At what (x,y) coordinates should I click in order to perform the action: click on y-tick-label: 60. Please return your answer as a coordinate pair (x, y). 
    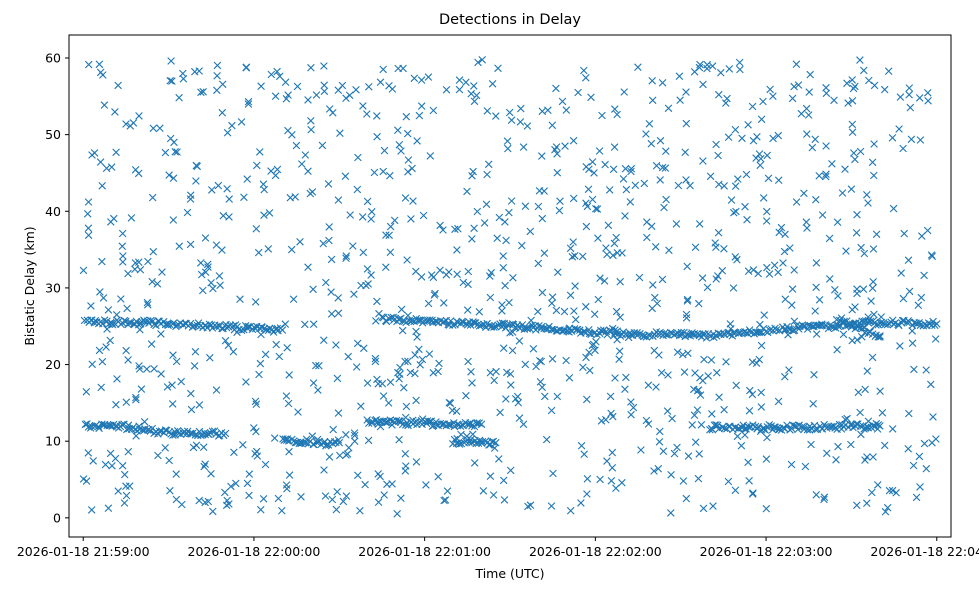
    Looking at the image, I should click on (53, 57).